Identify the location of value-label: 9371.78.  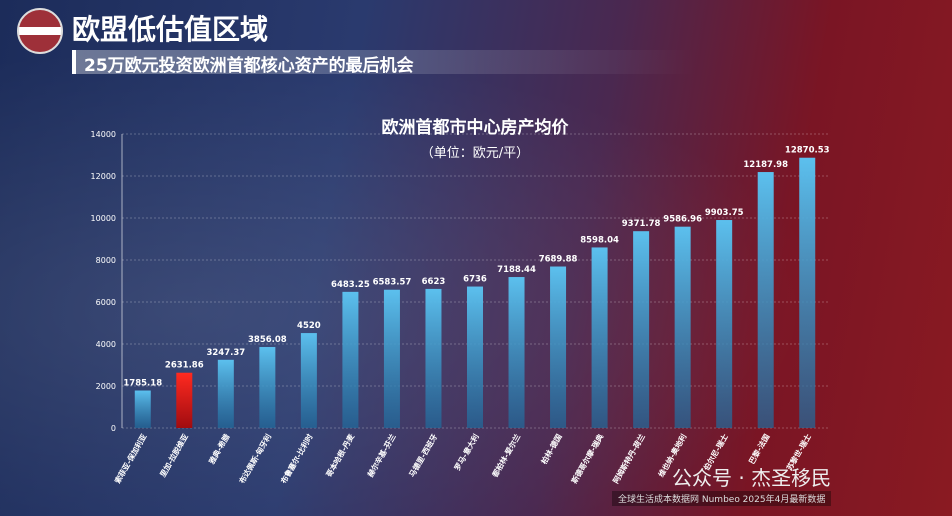
(641, 224).